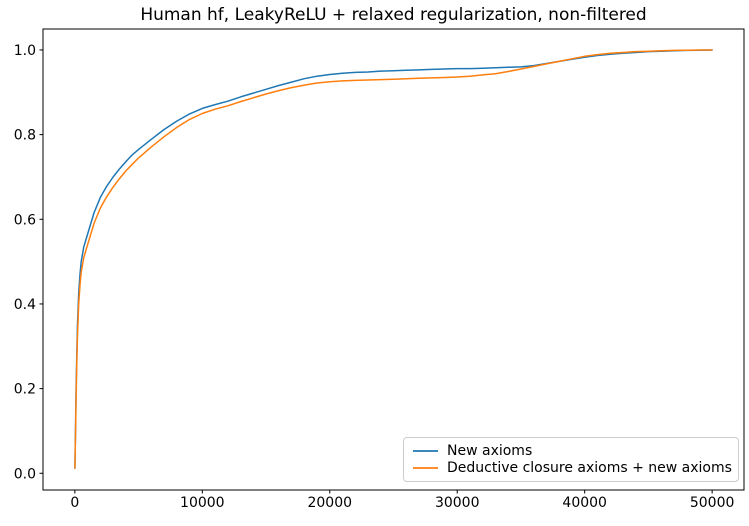 Image resolution: width=749 pixels, height=526 pixels. I want to click on y-tick-label: 0.8, so click(25, 136).